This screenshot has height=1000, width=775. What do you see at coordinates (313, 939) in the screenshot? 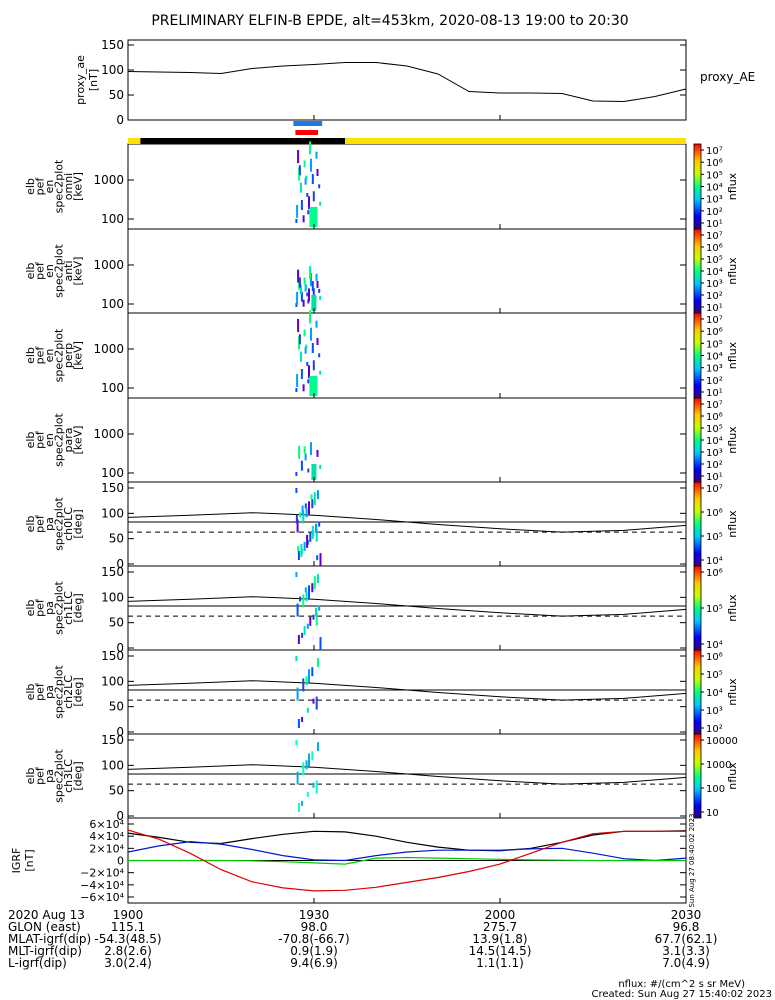
I see `x-tick-mlat-1: -70.8(-66.7)` at bounding box center [313, 939].